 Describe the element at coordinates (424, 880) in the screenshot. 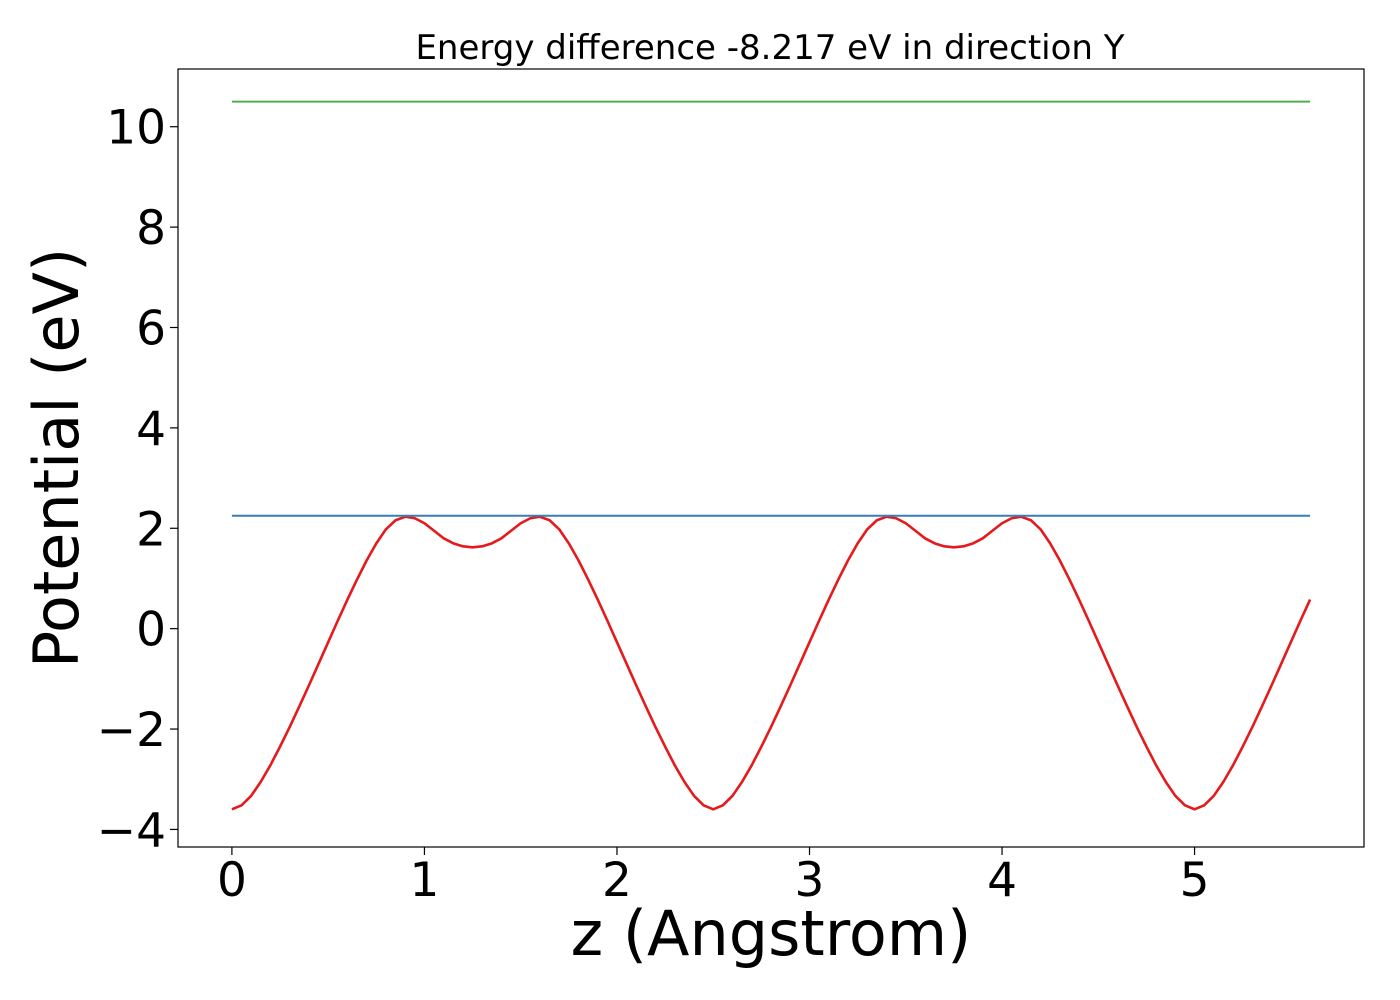

I see `x-tick-label: 1` at that location.